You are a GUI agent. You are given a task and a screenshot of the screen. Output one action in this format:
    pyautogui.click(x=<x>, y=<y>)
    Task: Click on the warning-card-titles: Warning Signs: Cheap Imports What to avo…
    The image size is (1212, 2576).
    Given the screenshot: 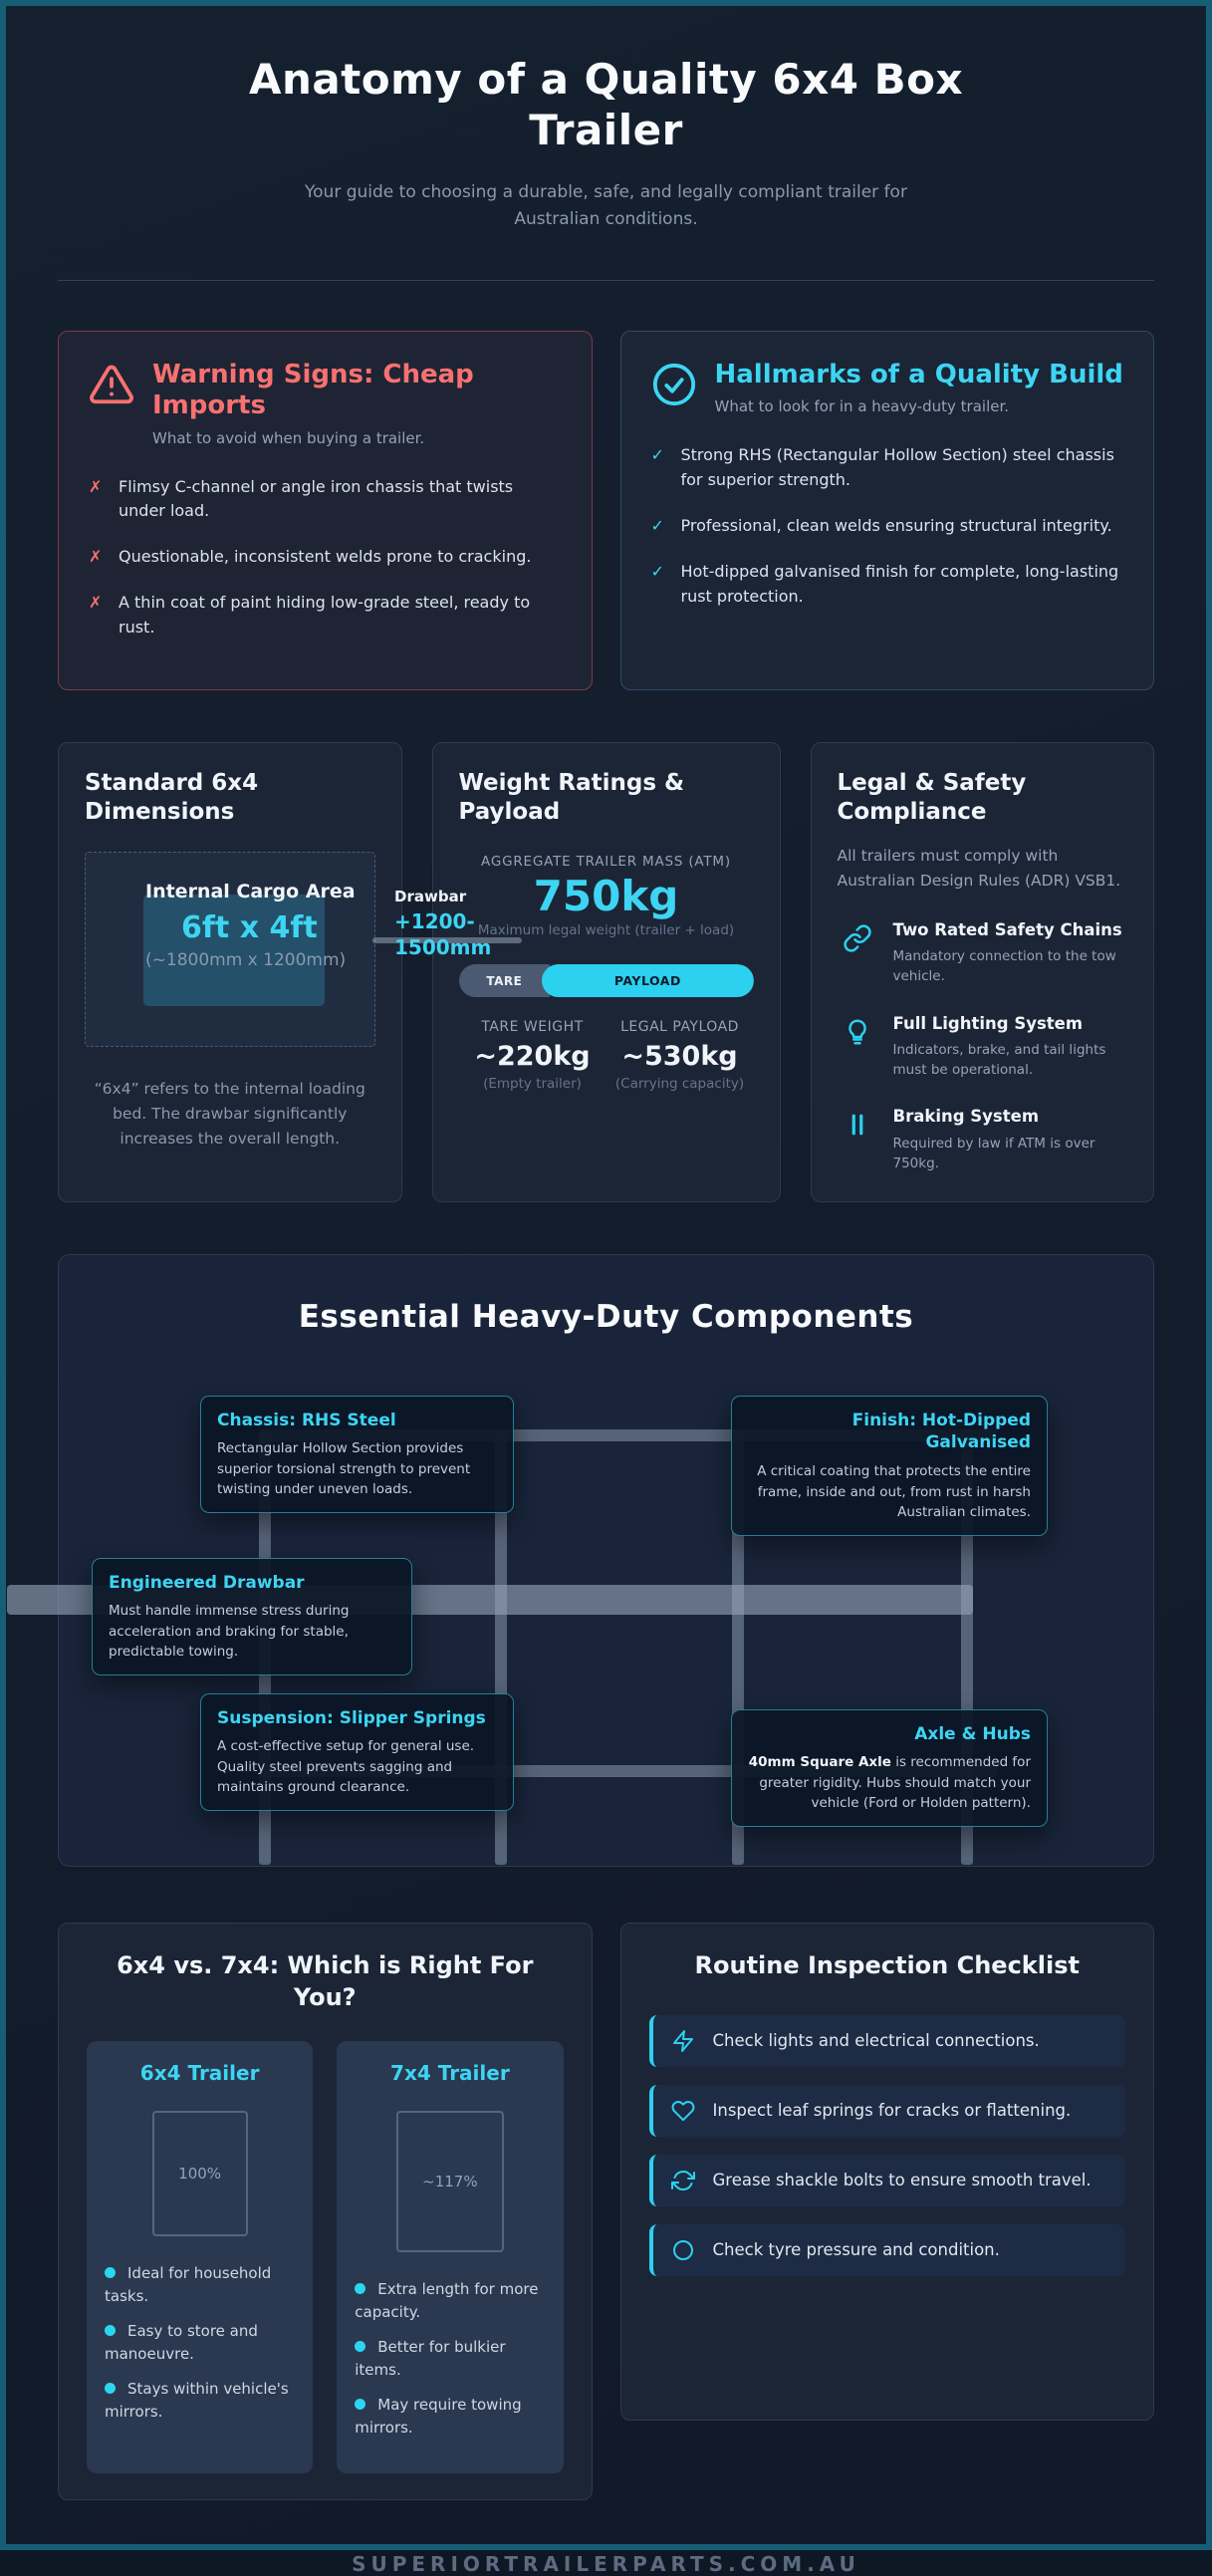 What is the action you would take?
    pyautogui.click(x=357, y=403)
    